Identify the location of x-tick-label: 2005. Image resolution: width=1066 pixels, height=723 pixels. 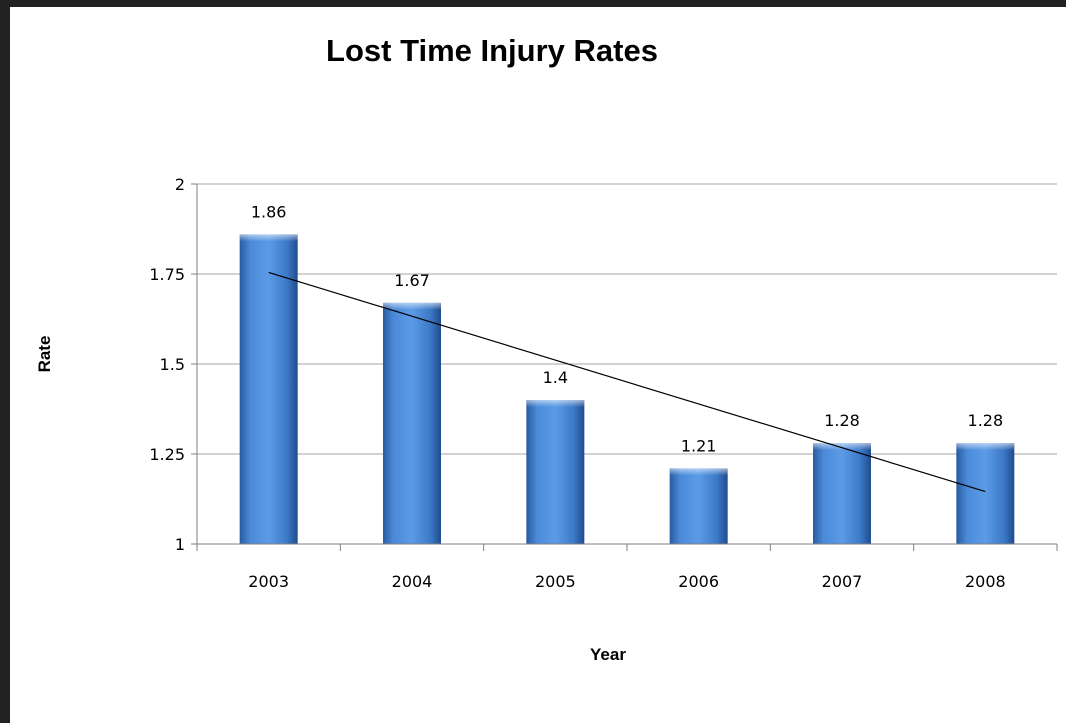
(555, 581).